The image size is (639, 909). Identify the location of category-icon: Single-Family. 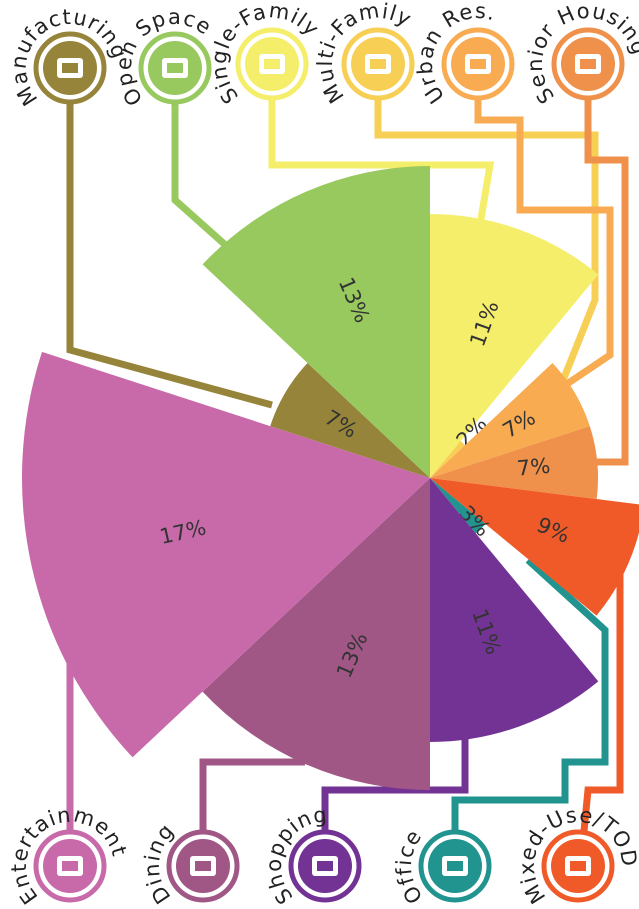
(265, 54).